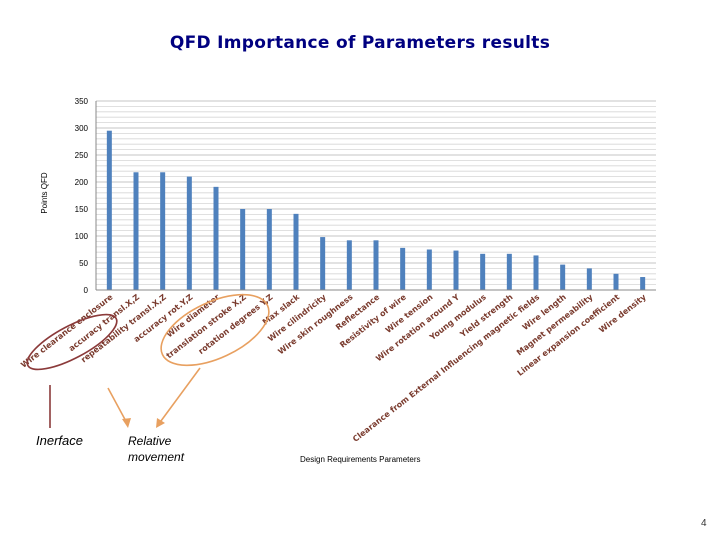 The width and height of the screenshot is (720, 540). What do you see at coordinates (72, 342) in the screenshot?
I see `interface-circle` at bounding box center [72, 342].